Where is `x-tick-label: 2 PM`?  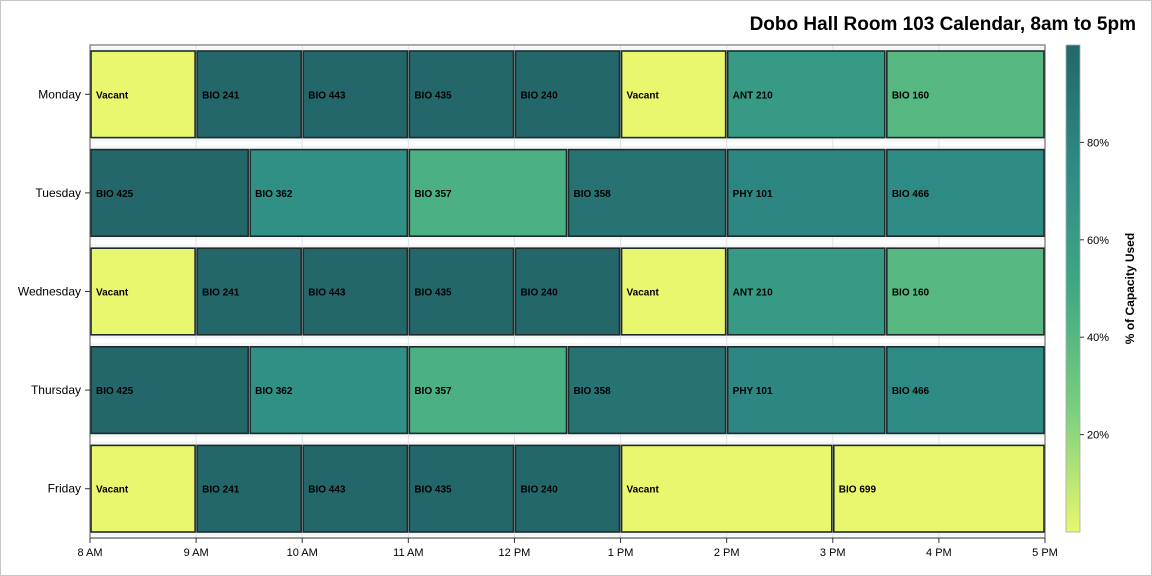
x-tick-label: 2 PM is located at coordinates (727, 553).